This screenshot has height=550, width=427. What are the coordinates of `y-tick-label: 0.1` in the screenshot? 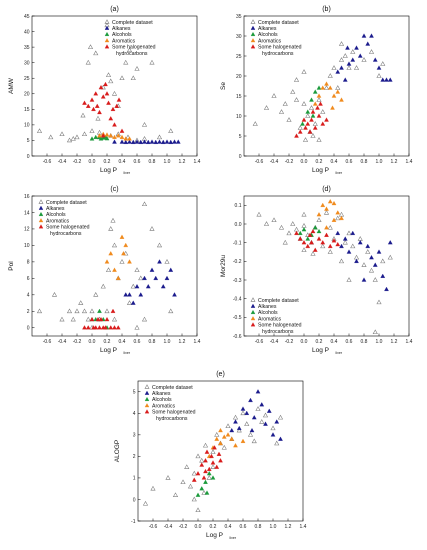 It's located at (238, 206).